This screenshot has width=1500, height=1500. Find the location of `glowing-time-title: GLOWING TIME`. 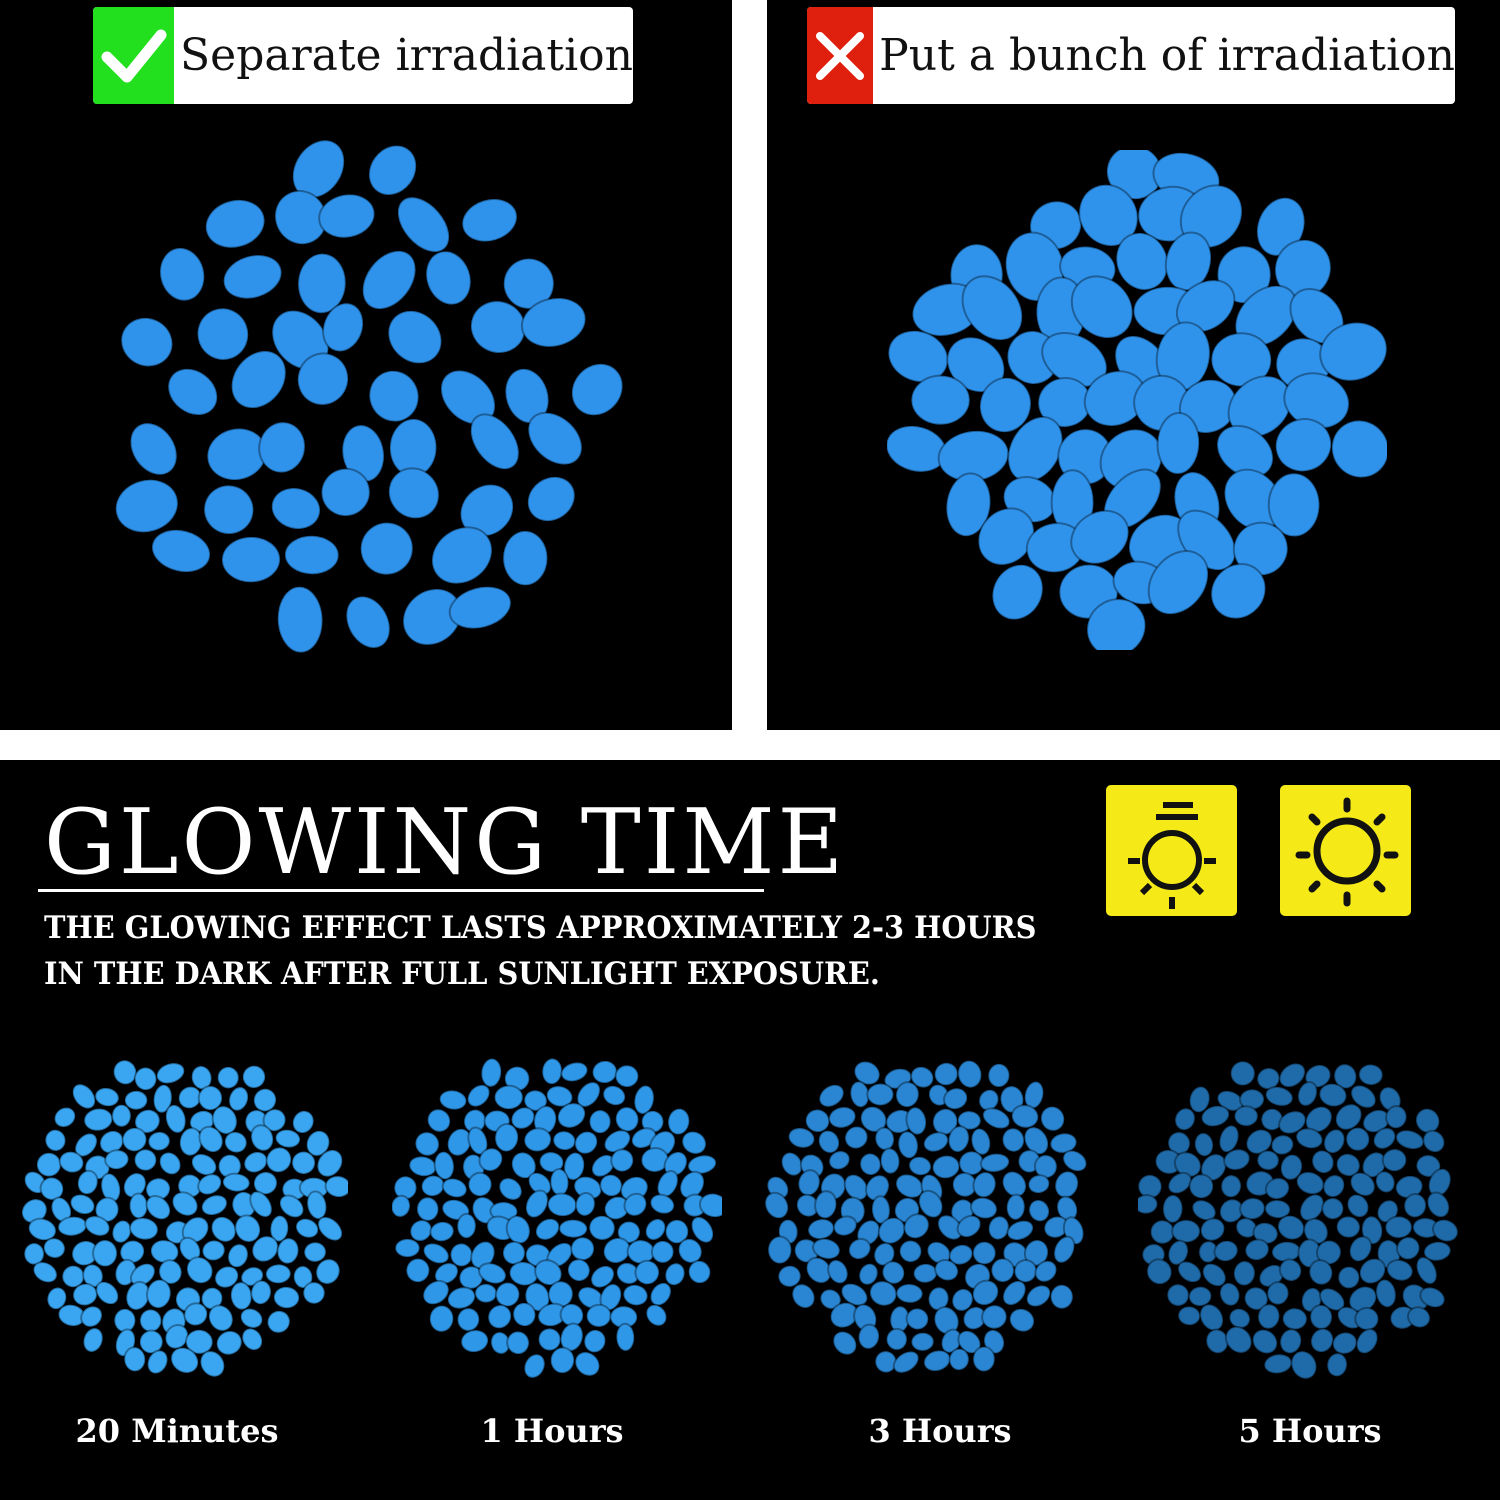

glowing-time-title: GLOWING TIME is located at coordinates (445, 842).